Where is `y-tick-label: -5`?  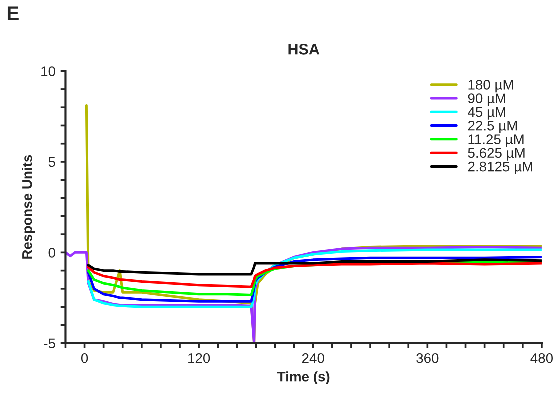 y-tick-label: -5 is located at coordinates (50, 343).